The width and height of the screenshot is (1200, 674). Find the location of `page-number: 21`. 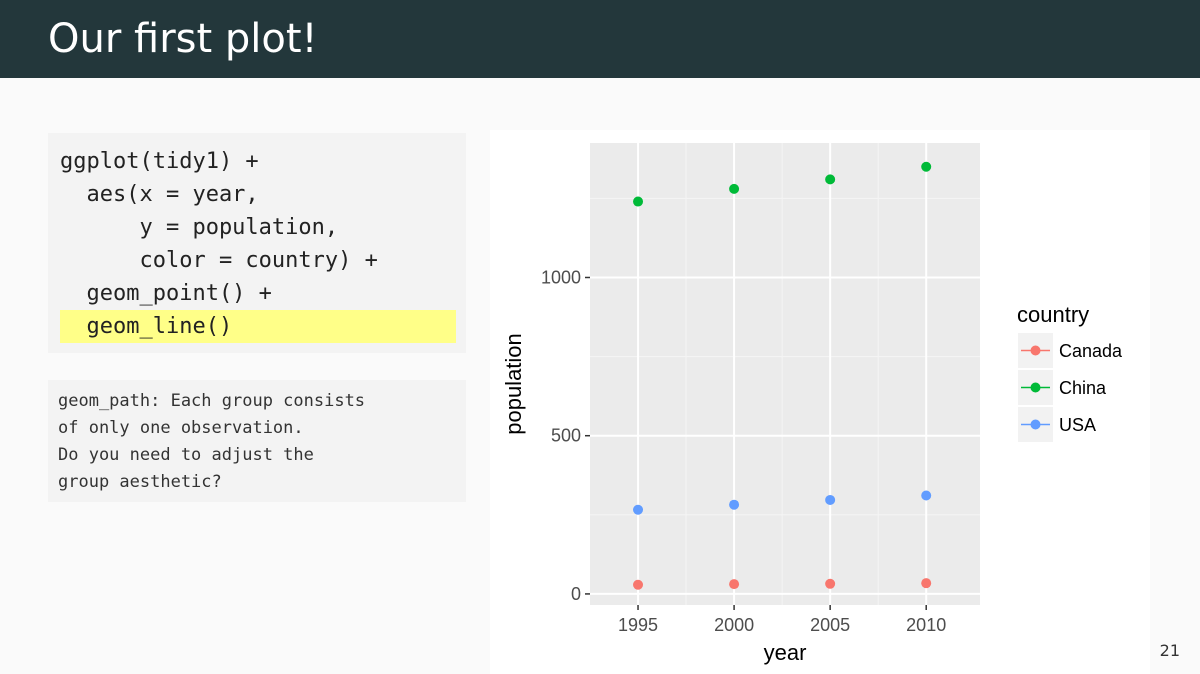

page-number: 21 is located at coordinates (1169, 650).